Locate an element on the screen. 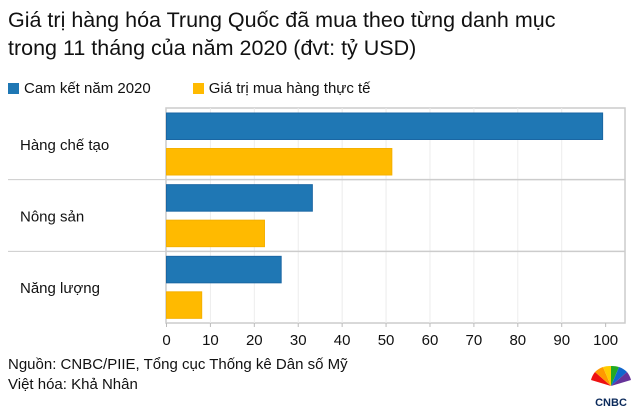 The height and width of the screenshot is (415, 640). category-label: Hàng chế tạo is located at coordinates (64, 145).